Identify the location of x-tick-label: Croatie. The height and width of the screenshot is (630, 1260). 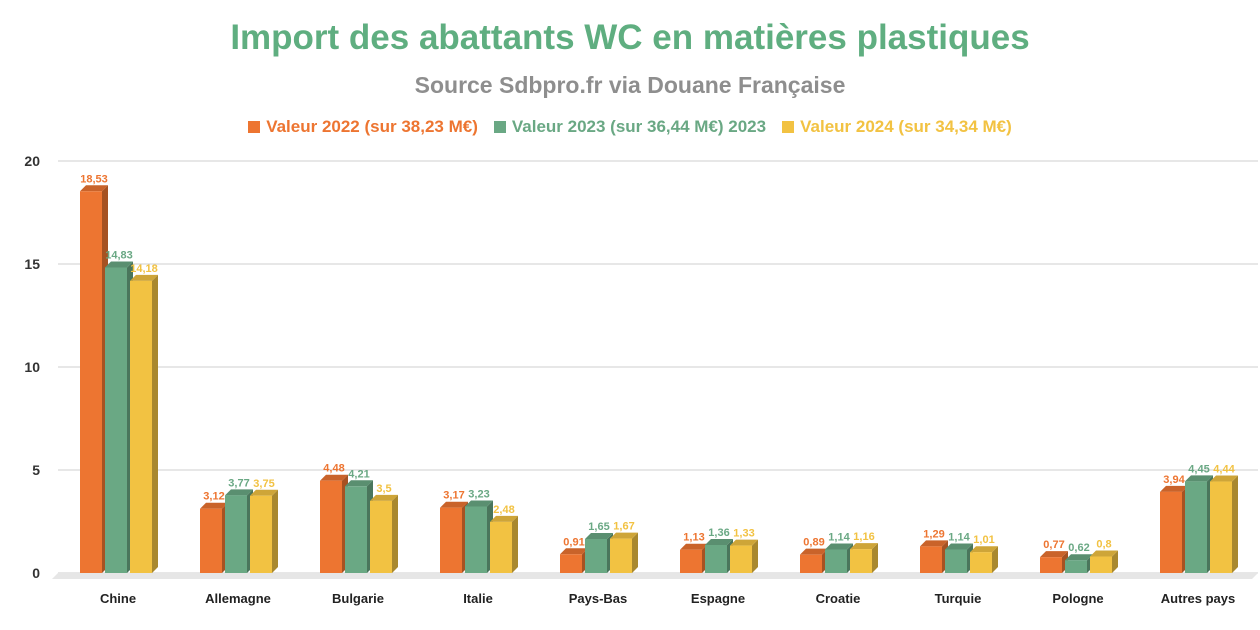
(838, 598).